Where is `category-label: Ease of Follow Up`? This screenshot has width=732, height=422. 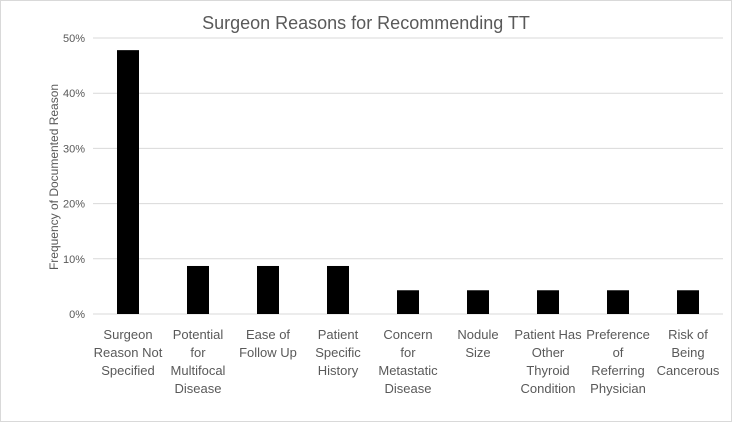
category-label: Ease of Follow Up is located at coordinates (268, 343).